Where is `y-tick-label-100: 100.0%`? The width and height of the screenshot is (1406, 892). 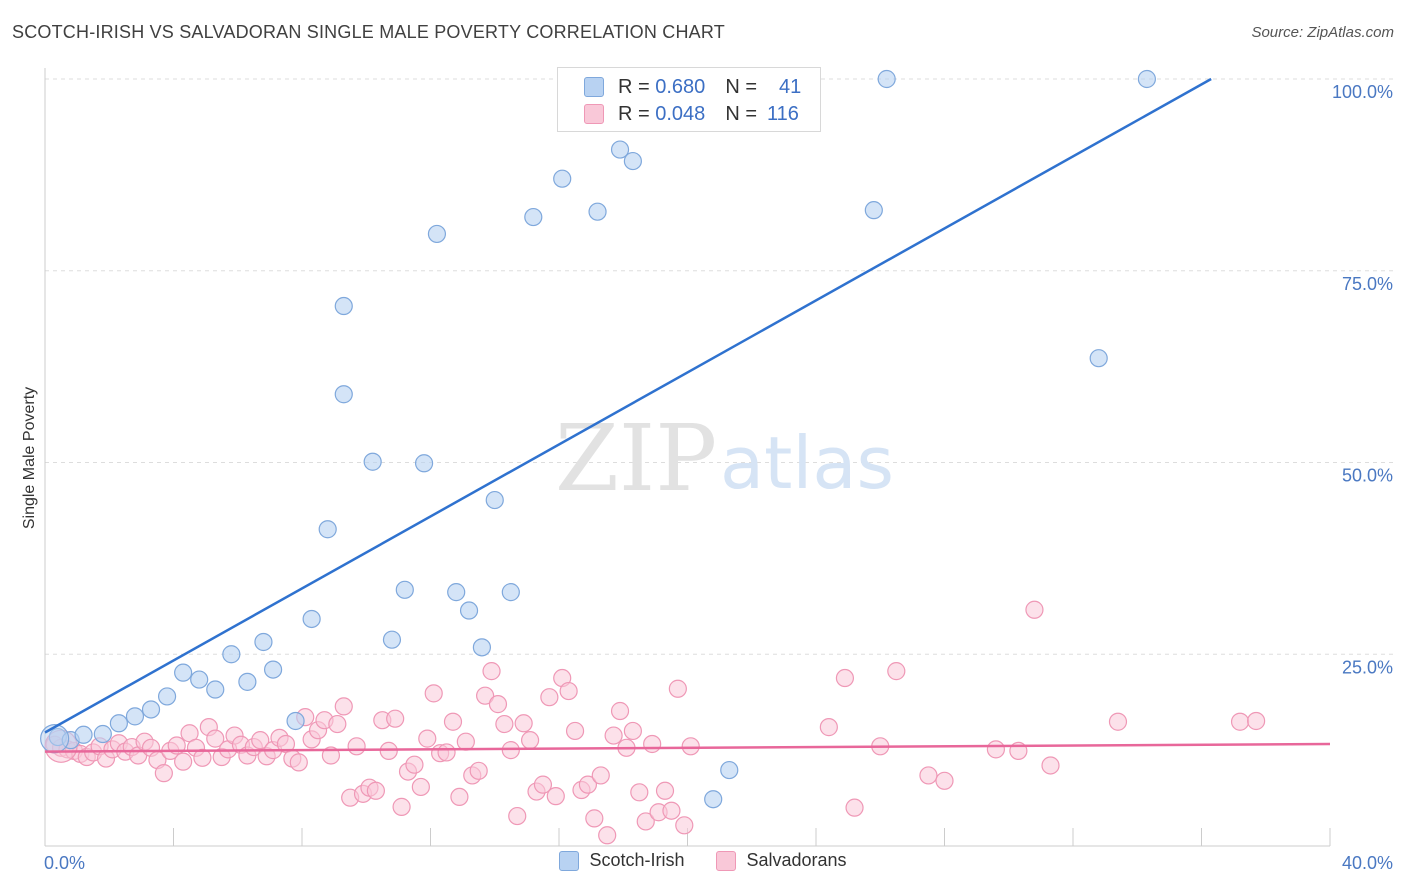 y-tick-label-100: 100.0% is located at coordinates (1362, 92).